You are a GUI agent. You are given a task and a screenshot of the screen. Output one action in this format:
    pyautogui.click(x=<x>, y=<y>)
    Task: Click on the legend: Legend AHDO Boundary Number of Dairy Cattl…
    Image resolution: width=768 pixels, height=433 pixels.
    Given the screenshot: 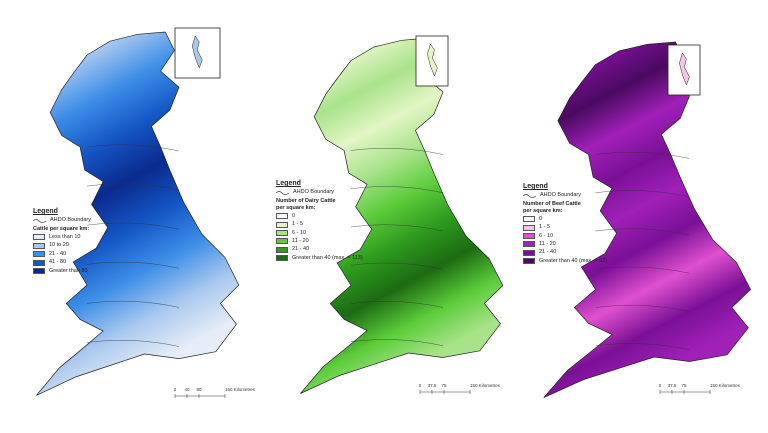 What is the action you would take?
    pyautogui.click(x=319, y=221)
    